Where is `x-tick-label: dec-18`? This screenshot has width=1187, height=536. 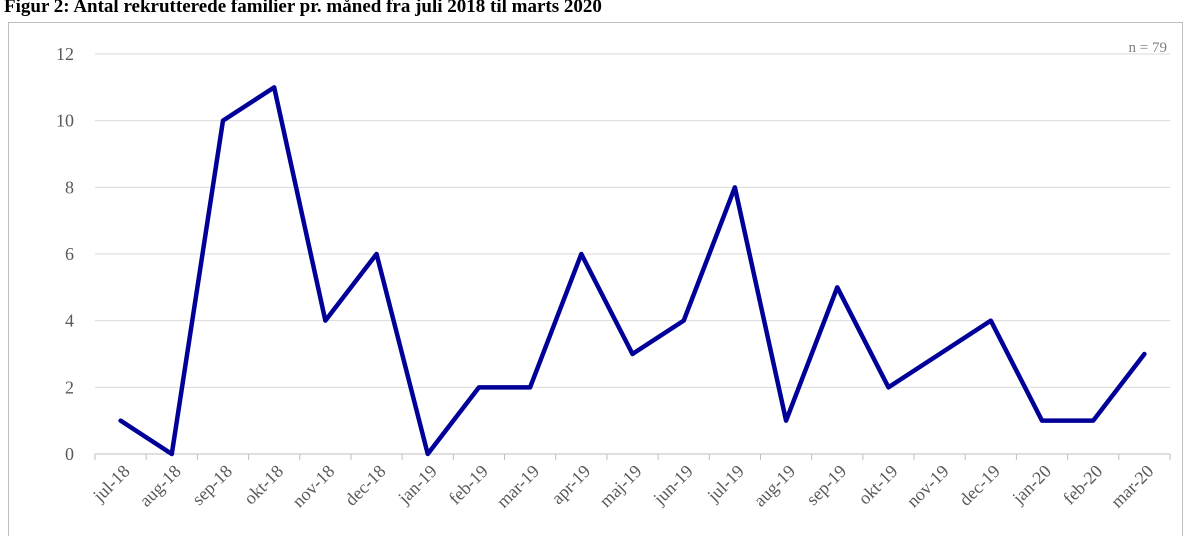 x-tick-label: dec-18 is located at coordinates (365, 485).